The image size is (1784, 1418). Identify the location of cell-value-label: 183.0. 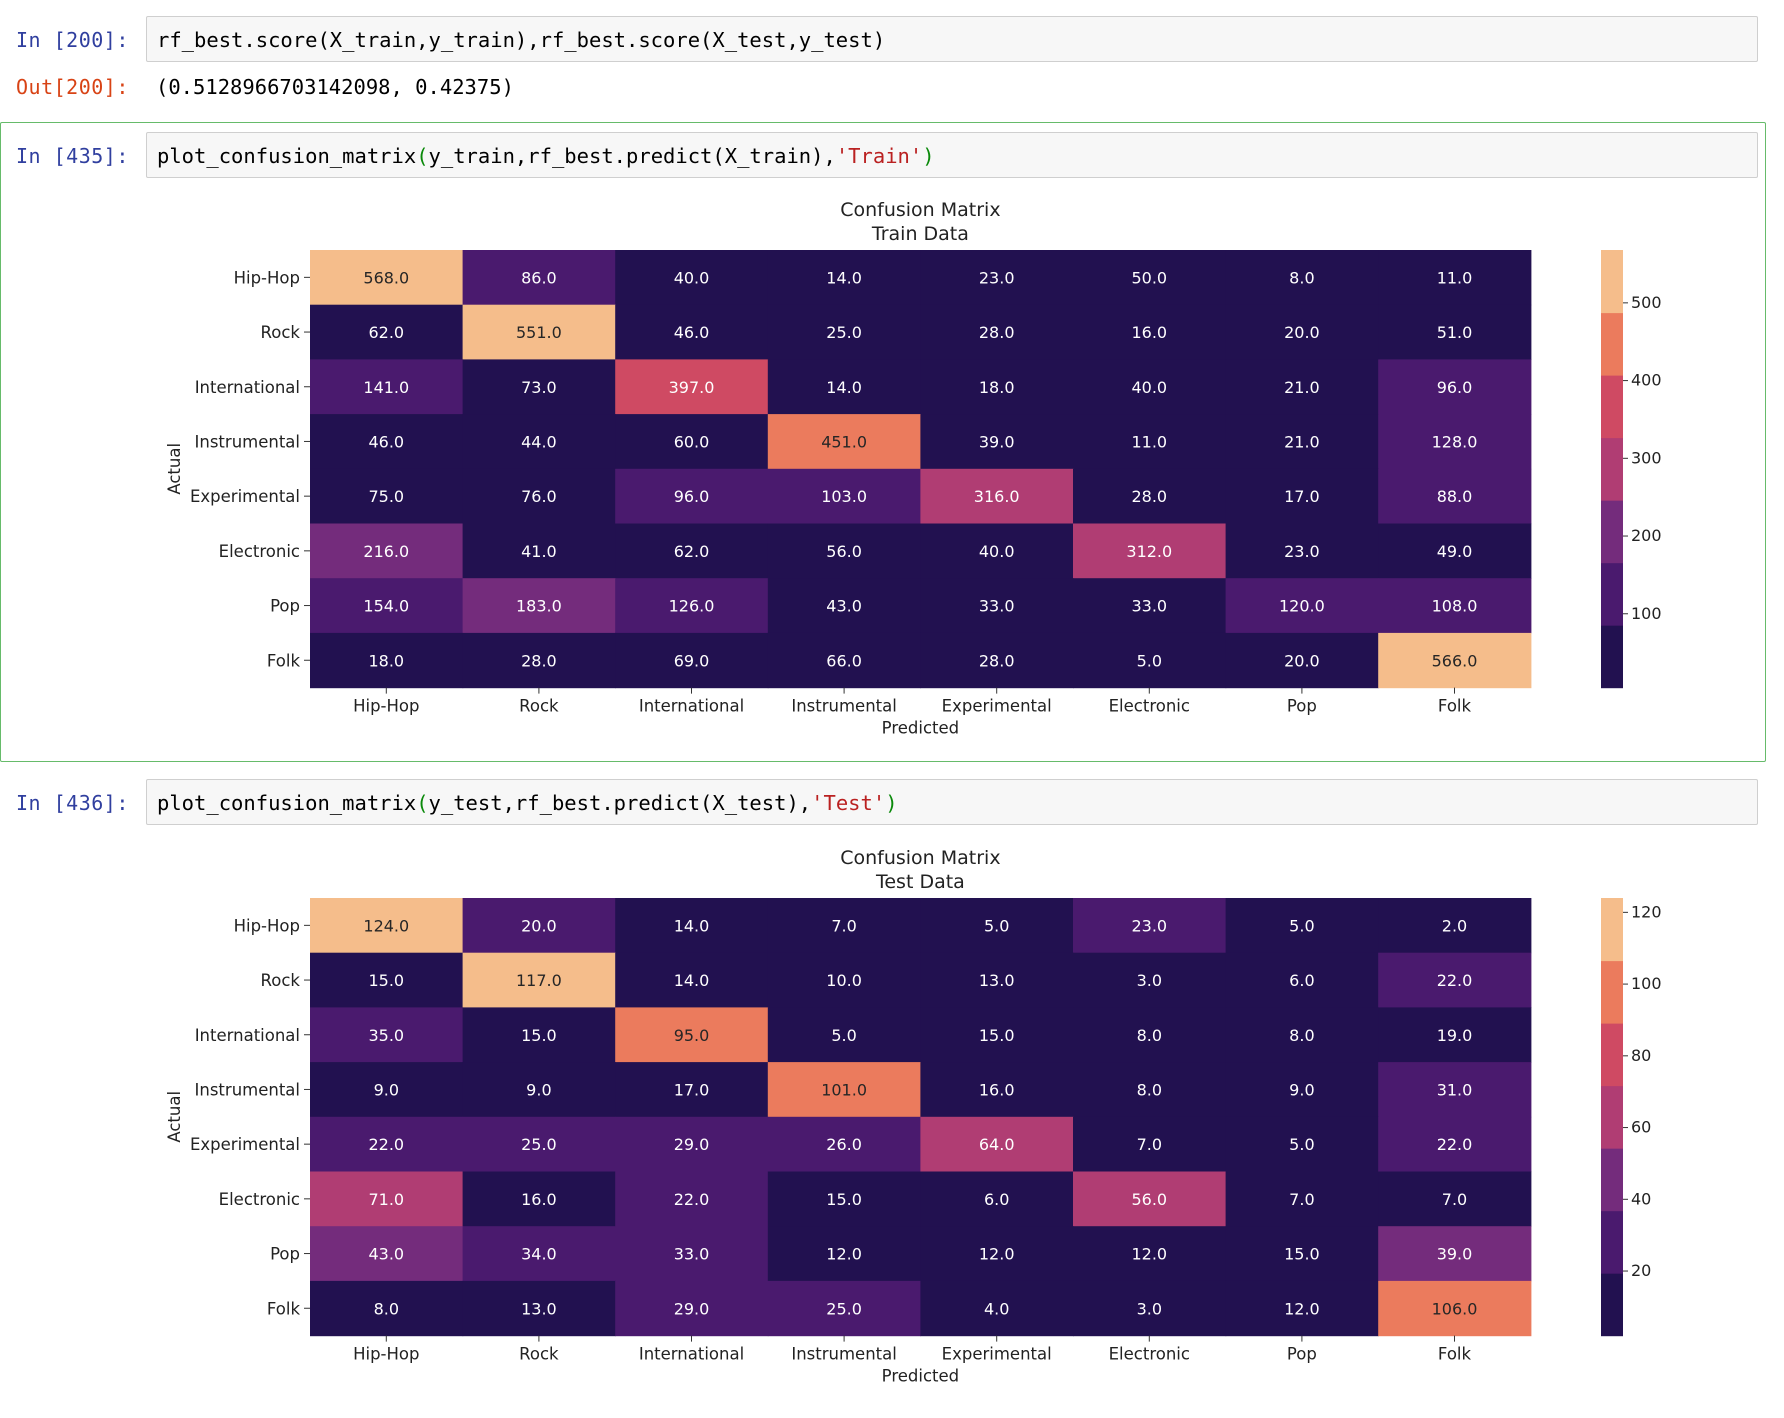
(539, 606).